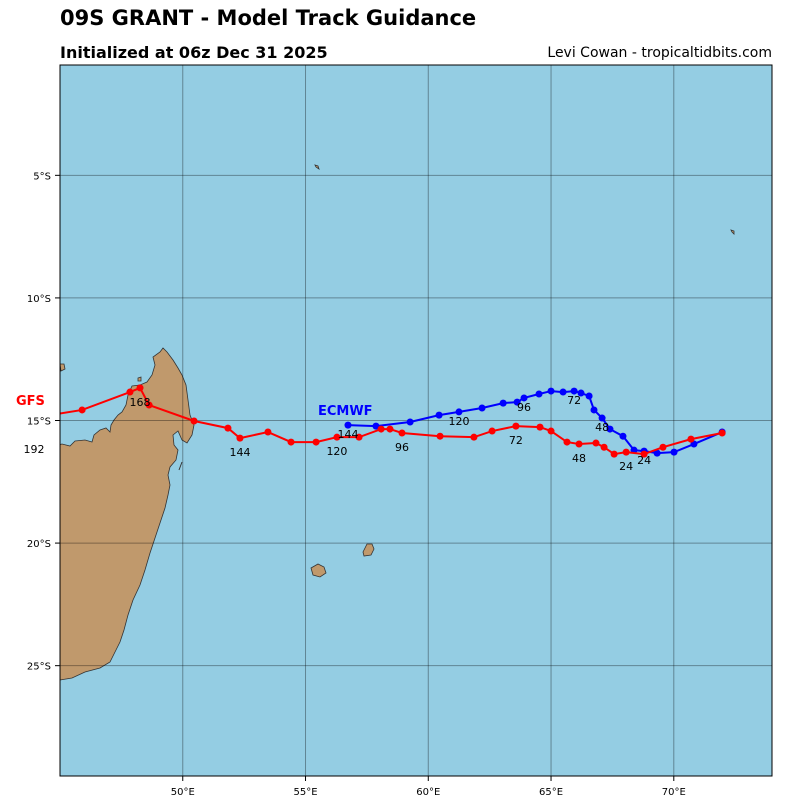  What do you see at coordinates (42, 176) in the screenshot?
I see `lat-tick-label: 5°S` at bounding box center [42, 176].